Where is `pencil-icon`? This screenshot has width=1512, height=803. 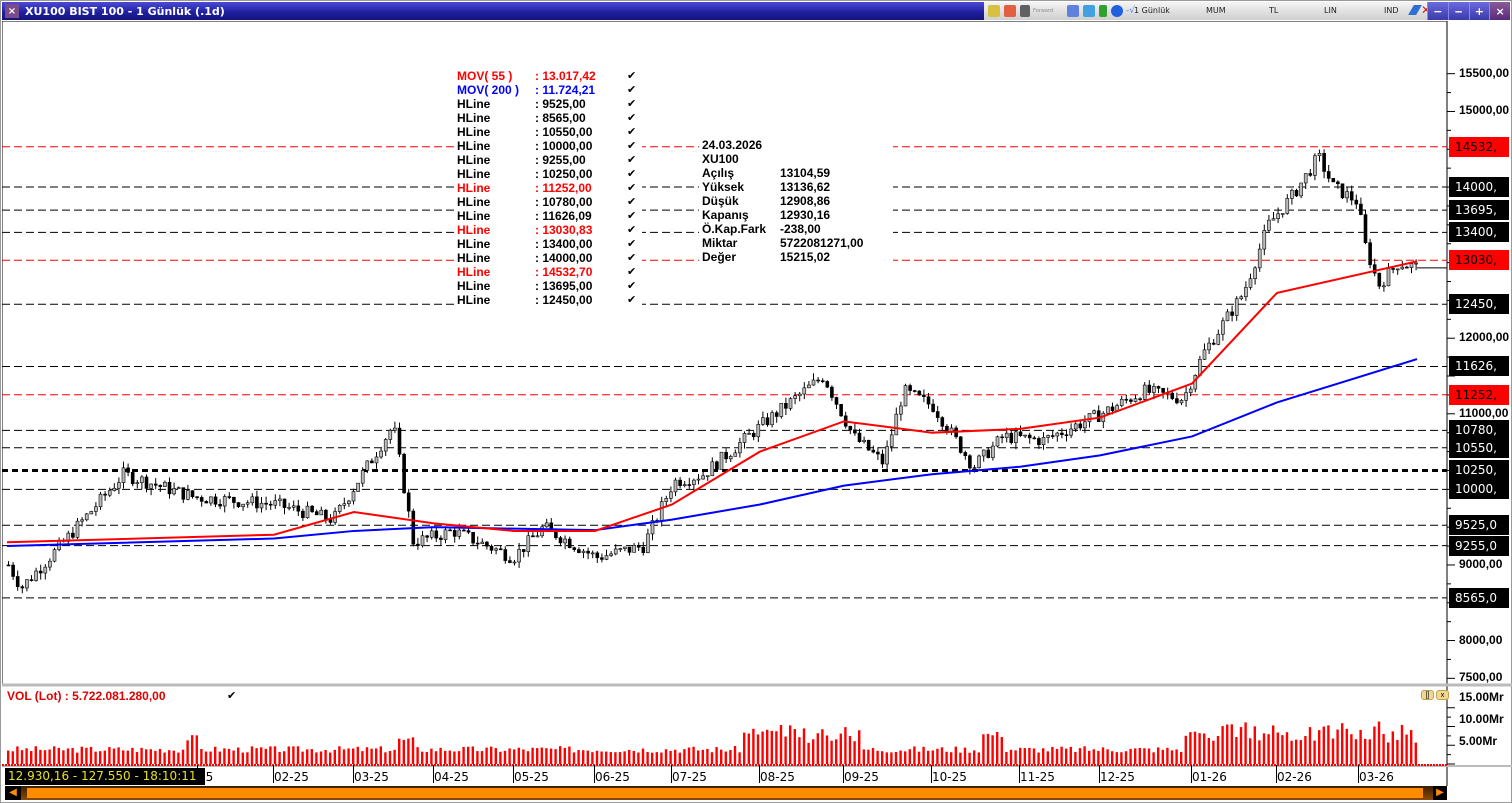 pencil-icon is located at coordinates (1103, 11).